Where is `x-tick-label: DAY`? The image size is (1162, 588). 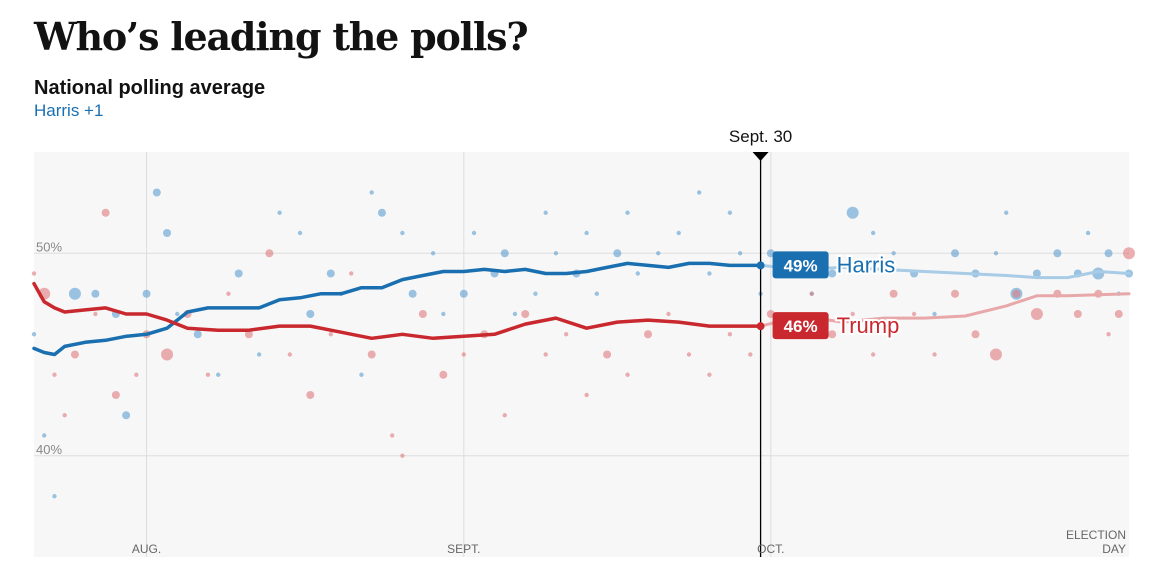 x-tick-label: DAY is located at coordinates (1114, 549).